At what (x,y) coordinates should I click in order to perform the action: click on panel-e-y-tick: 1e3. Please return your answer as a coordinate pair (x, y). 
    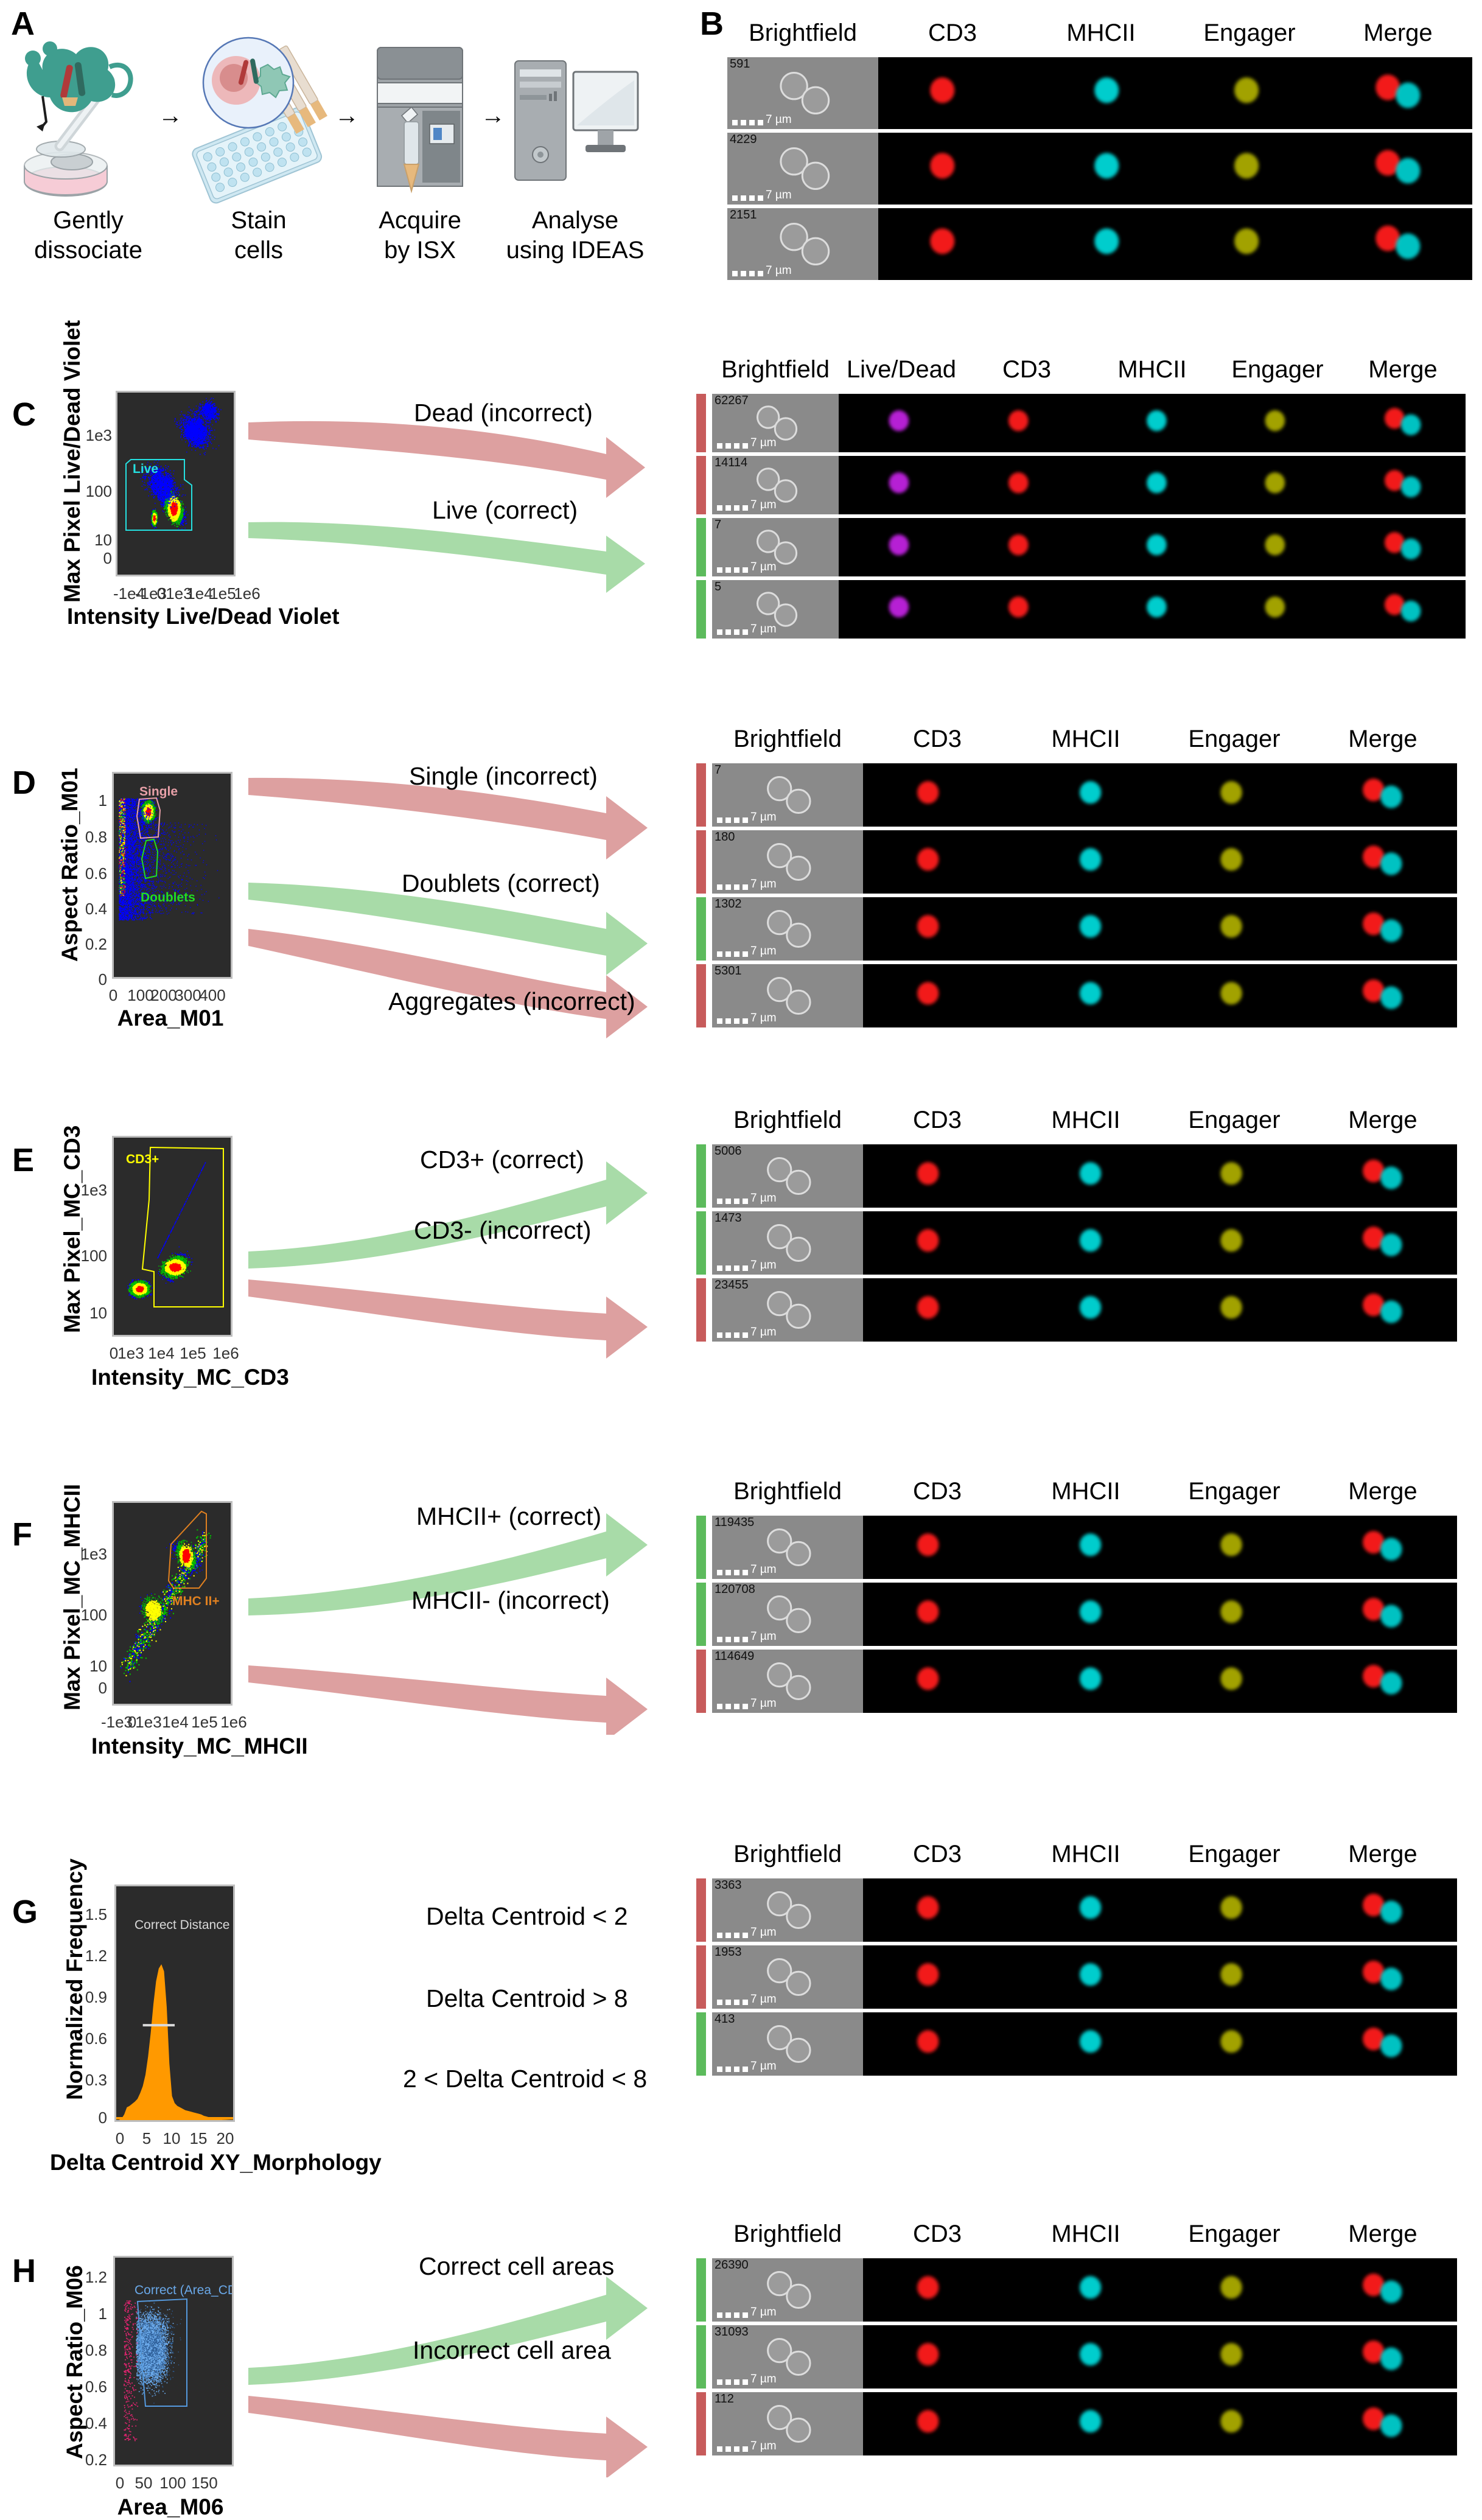
    Looking at the image, I should click on (87, 1190).